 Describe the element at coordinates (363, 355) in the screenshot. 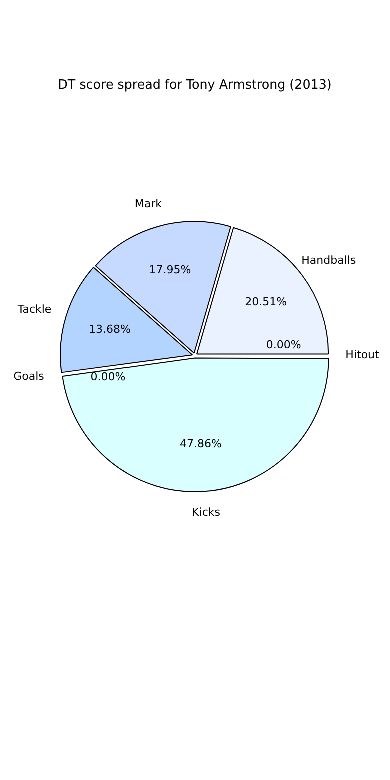

I see `category-label: Hitout` at that location.